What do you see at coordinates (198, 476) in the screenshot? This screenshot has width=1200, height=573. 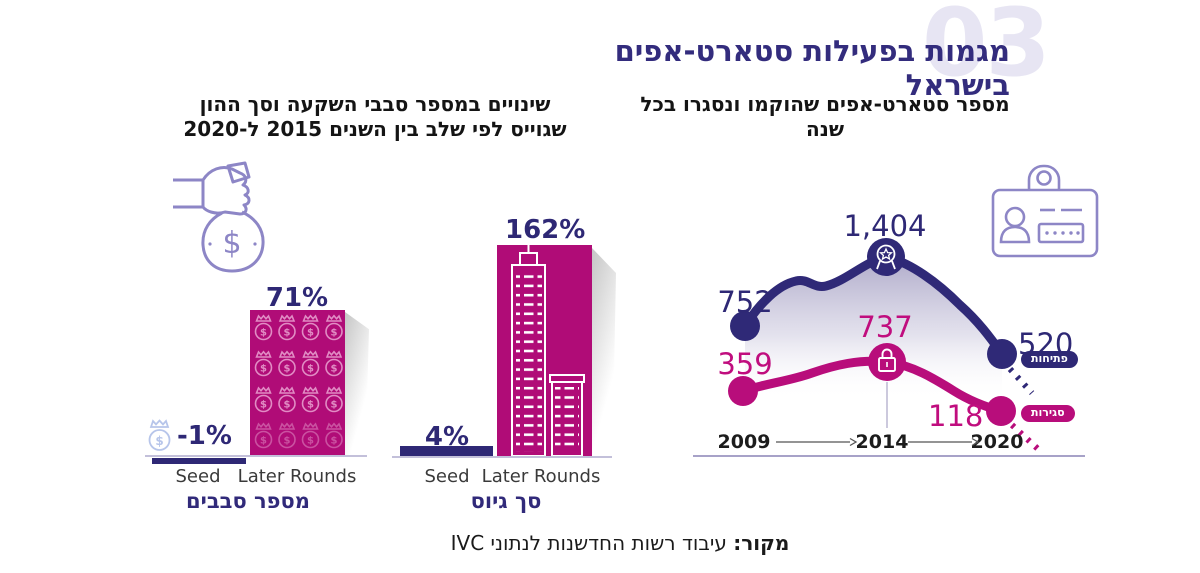 I see `category-label-seed-chart1: Seed` at bounding box center [198, 476].